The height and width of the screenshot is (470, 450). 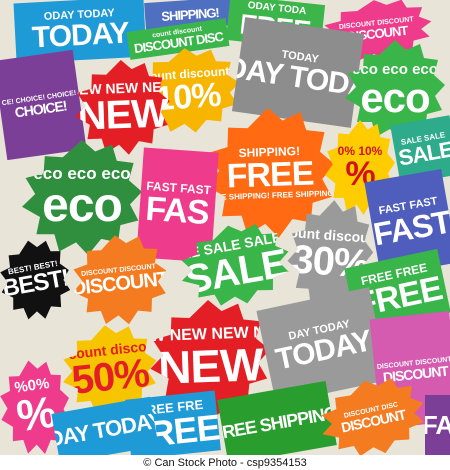 What do you see at coordinates (43, 105) in the screenshot?
I see `sticker-choice: CE! CHOICE! CHOICE! CHOICE!` at bounding box center [43, 105].